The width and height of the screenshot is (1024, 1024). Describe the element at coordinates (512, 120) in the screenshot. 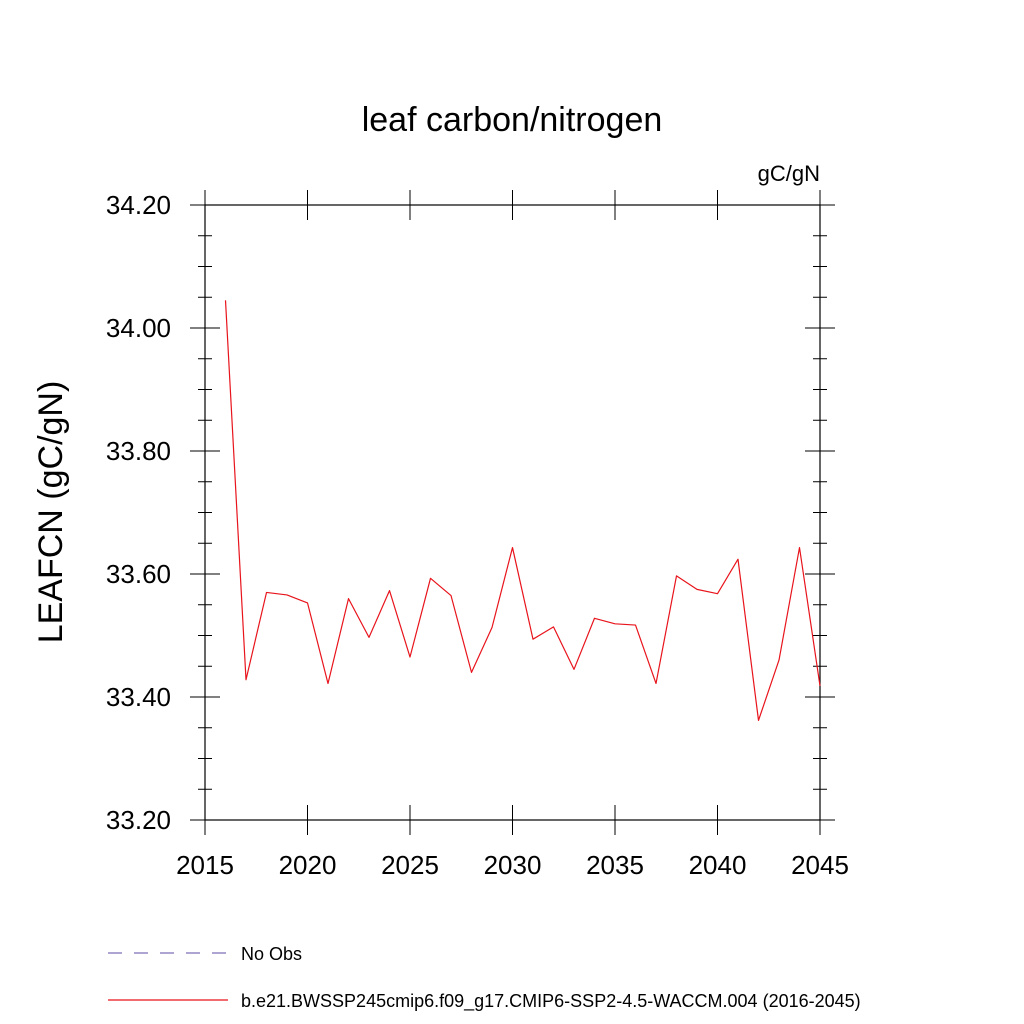

I see `chart-title: leaf carbon/nitrogen` at that location.